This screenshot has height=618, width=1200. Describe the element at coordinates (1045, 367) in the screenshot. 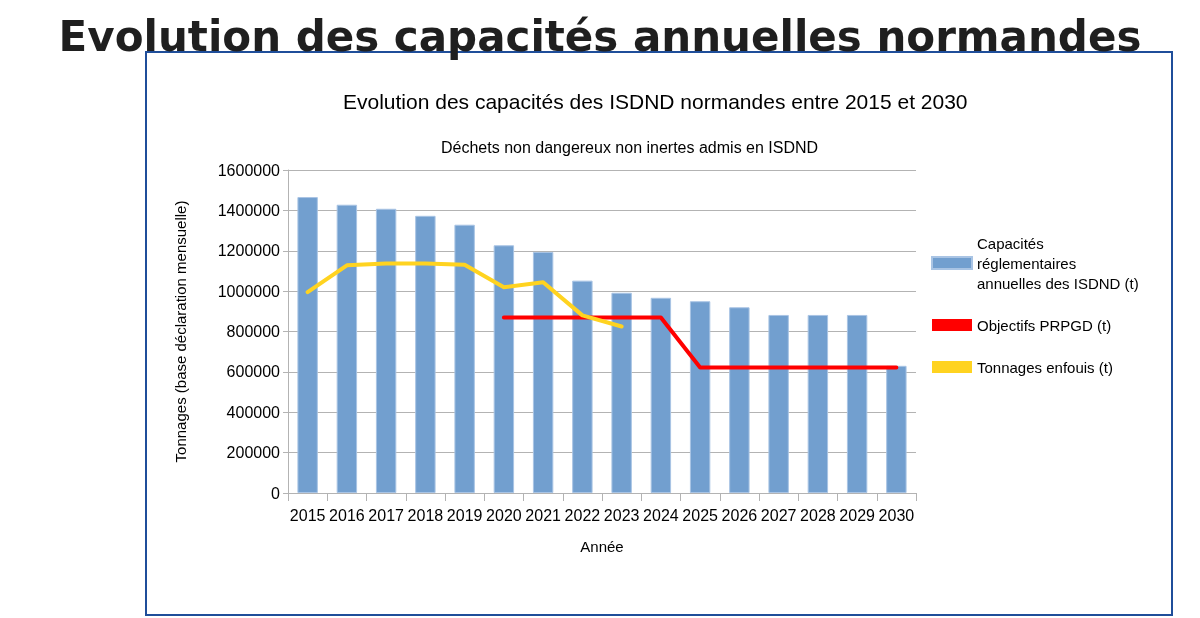

I see `legend-label: Tonnages enfouis (t)` at that location.